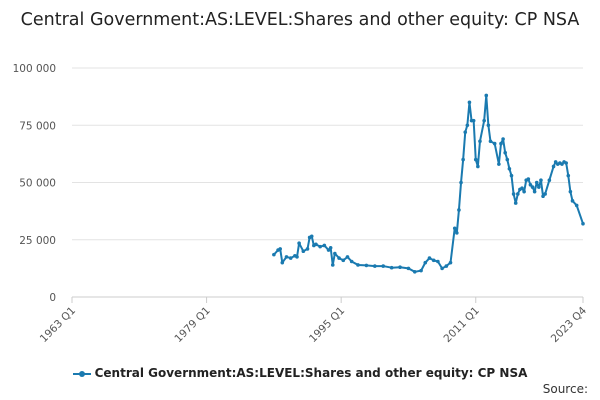  What do you see at coordinates (565, 389) in the screenshot?
I see `source-label: Source:` at bounding box center [565, 389].